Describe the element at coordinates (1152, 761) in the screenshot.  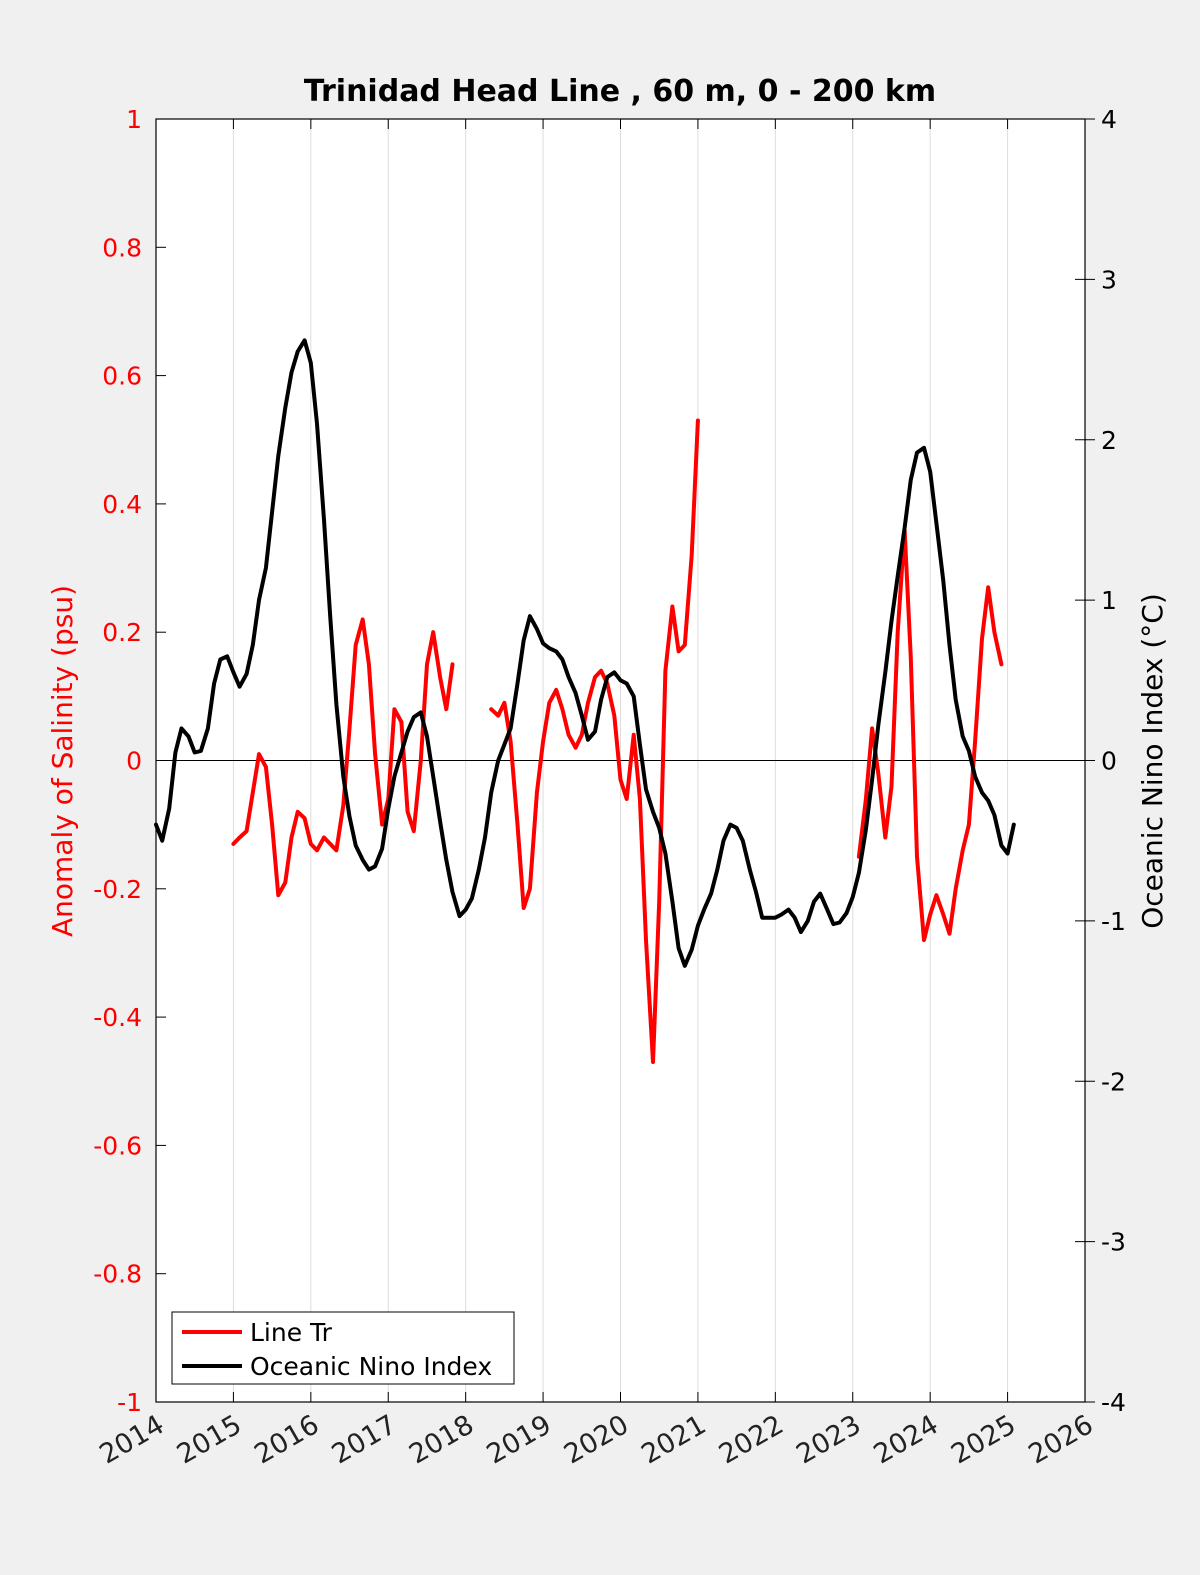
I see `y-axis-label-right: Oceanic Nino Index (°C)` at that location.